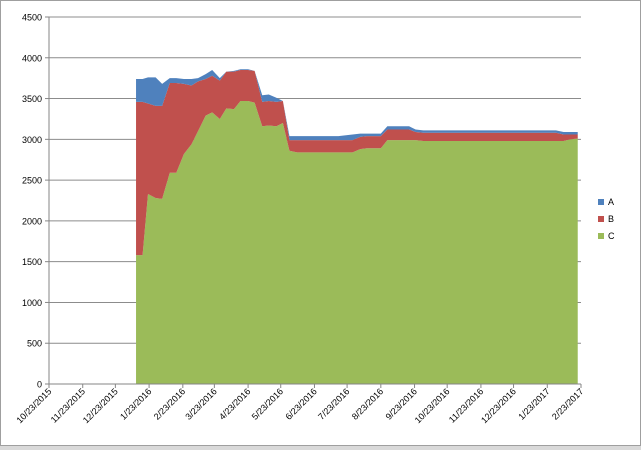 This screenshot has height=450, width=641. Describe the element at coordinates (32, 99) in the screenshot. I see `y-tick-label-3500: 3500` at that location.